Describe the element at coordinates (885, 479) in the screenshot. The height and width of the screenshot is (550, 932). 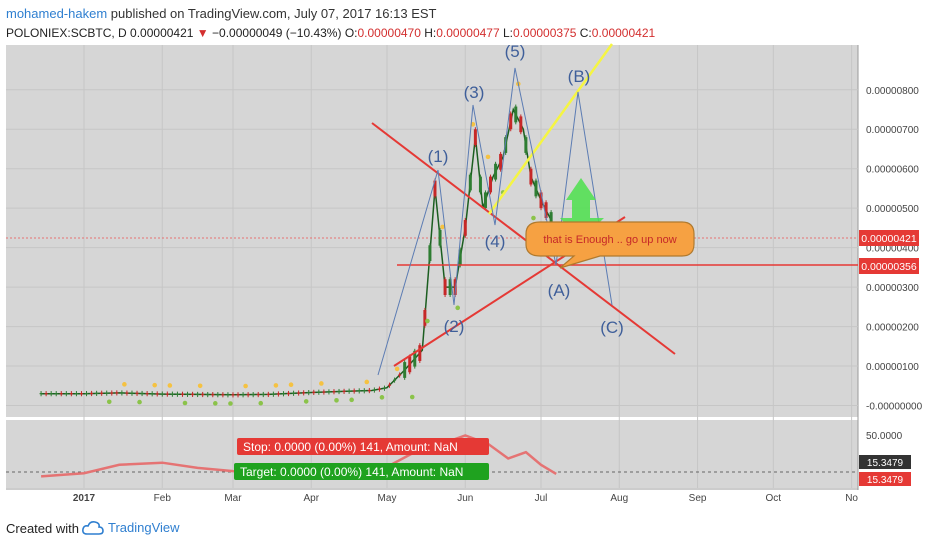
I see `indicator-value-tag-red` at that location.